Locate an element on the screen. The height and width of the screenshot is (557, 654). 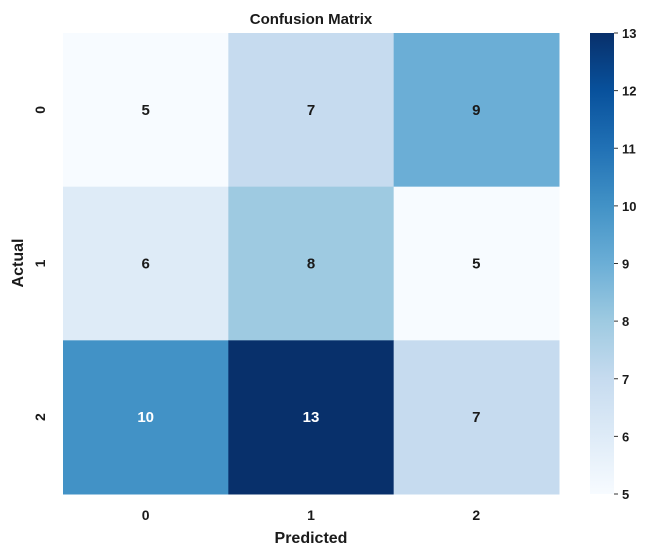
y-tick-label: 2 is located at coordinates (40, 417).